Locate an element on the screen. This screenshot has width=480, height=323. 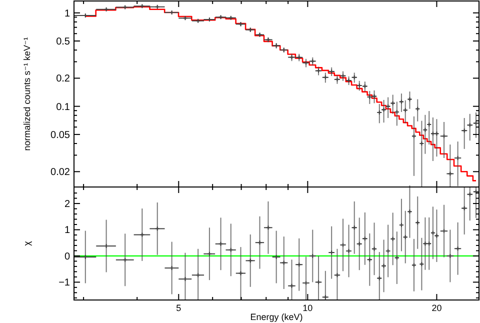
y-tick-label: −1 is located at coordinates (64, 283).